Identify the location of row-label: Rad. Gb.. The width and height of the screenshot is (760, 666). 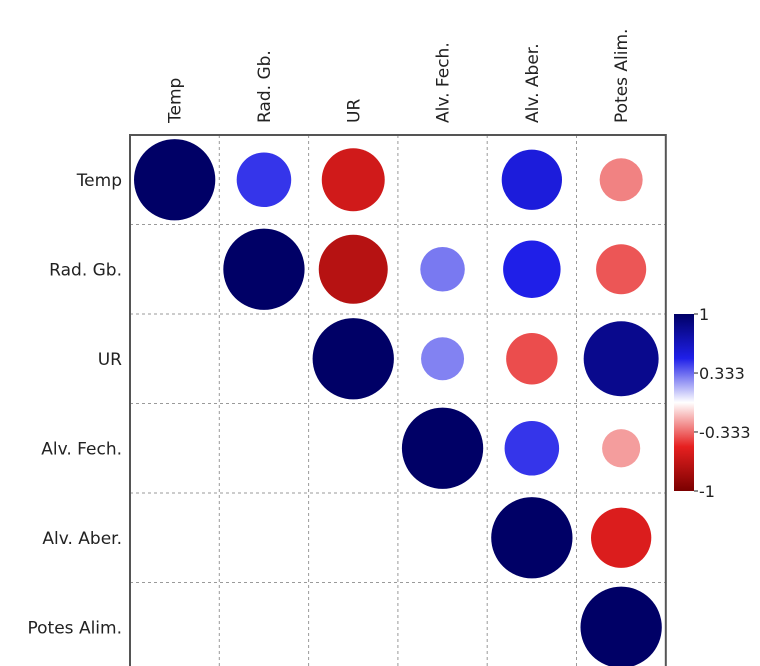
(85, 270).